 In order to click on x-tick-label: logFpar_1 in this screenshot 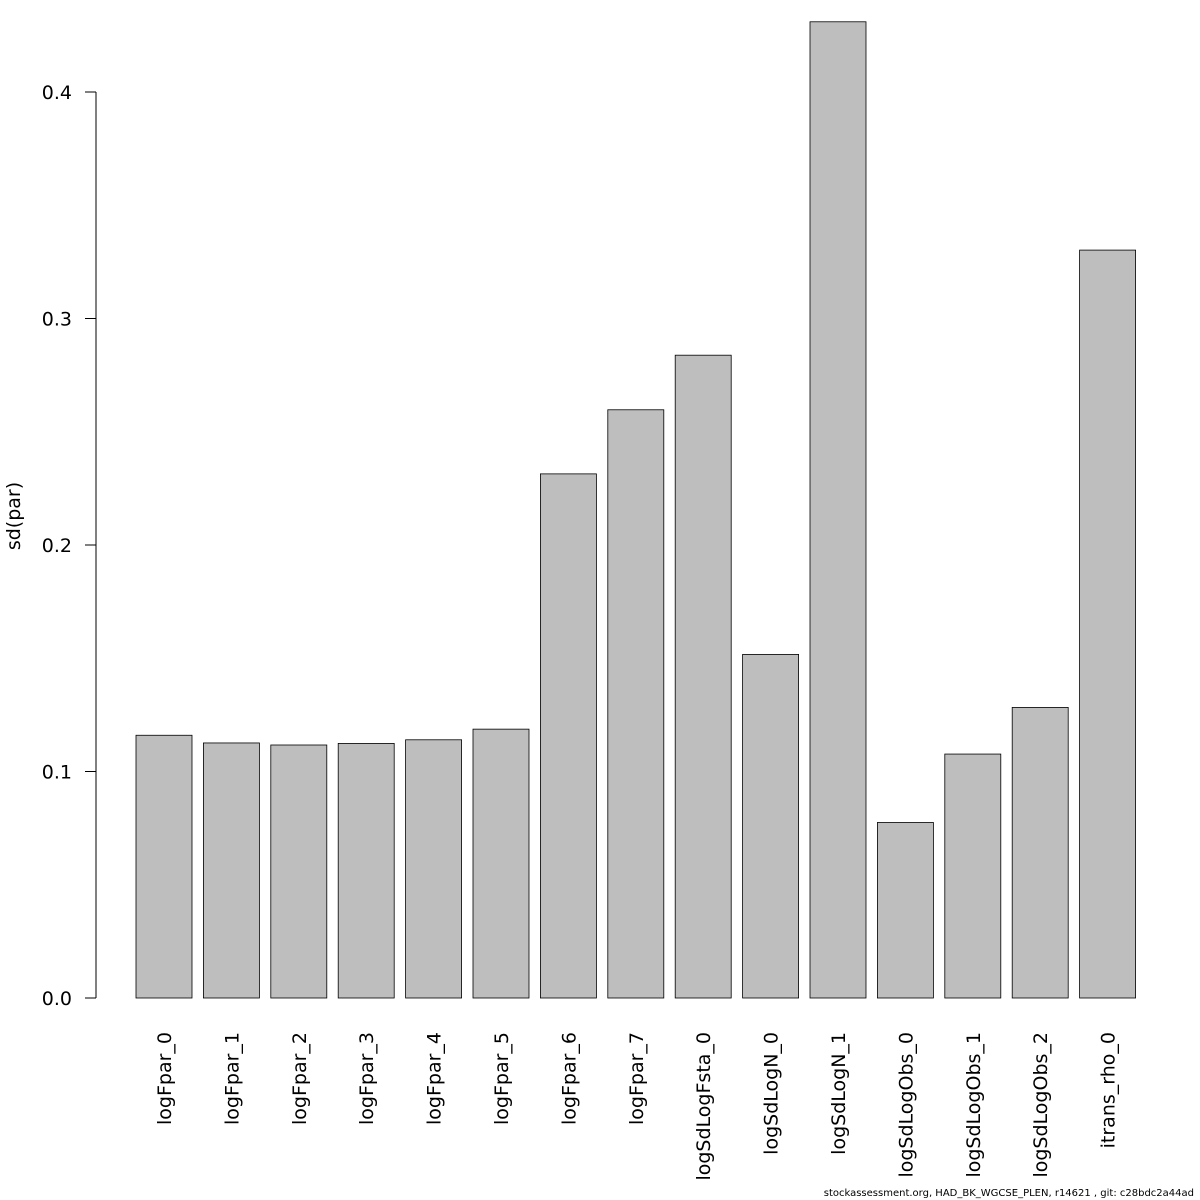, I will do `click(232, 1078)`.